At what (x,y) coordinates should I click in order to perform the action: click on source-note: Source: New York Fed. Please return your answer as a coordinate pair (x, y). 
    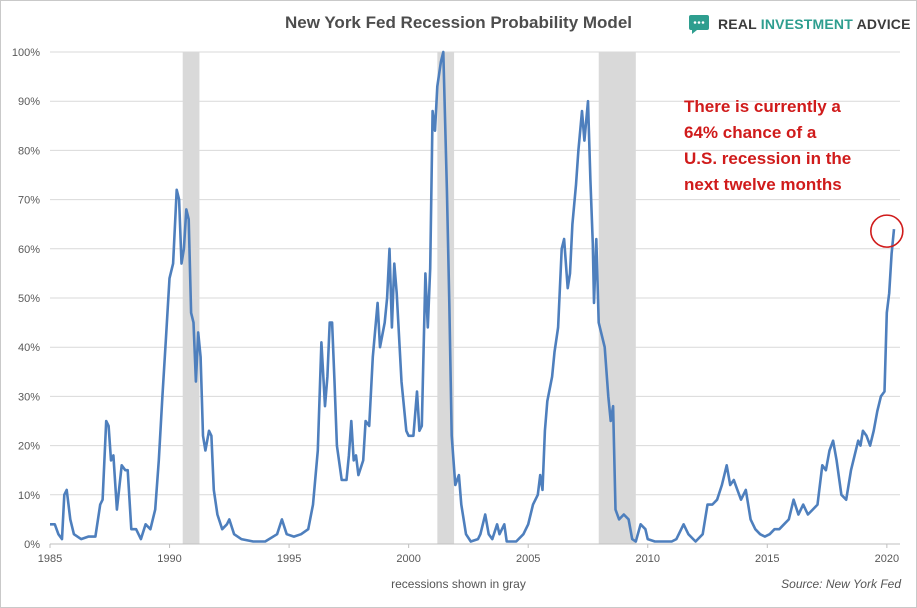
    Looking at the image, I should click on (841, 584).